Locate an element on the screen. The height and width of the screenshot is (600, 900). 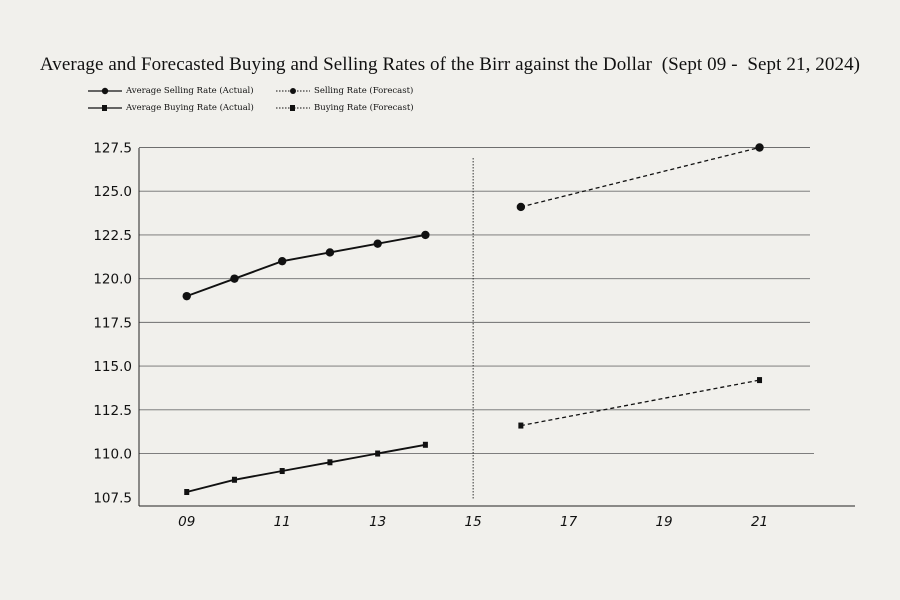
legend-label: Average Selling Rate (Actual) is located at coordinates (190, 91).